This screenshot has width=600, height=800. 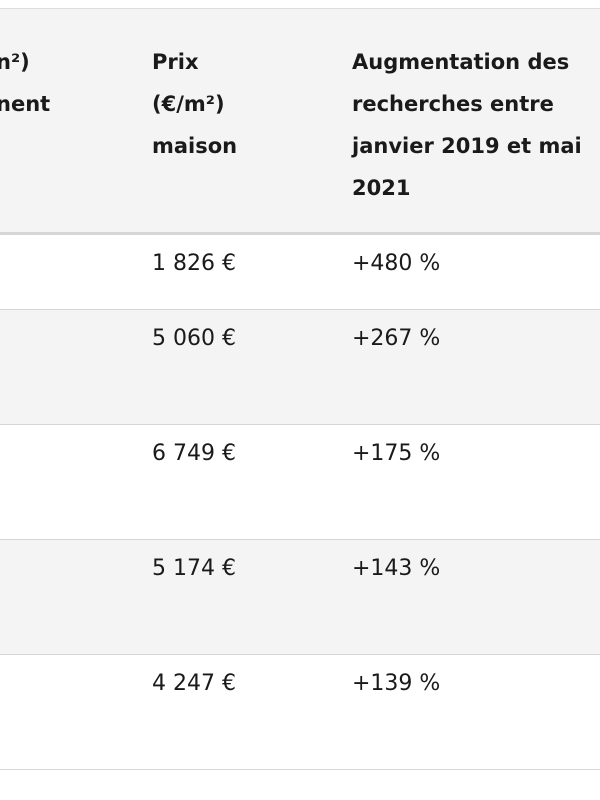 What do you see at coordinates (194, 338) in the screenshot?
I see `table-cell: 5 060 €` at bounding box center [194, 338].